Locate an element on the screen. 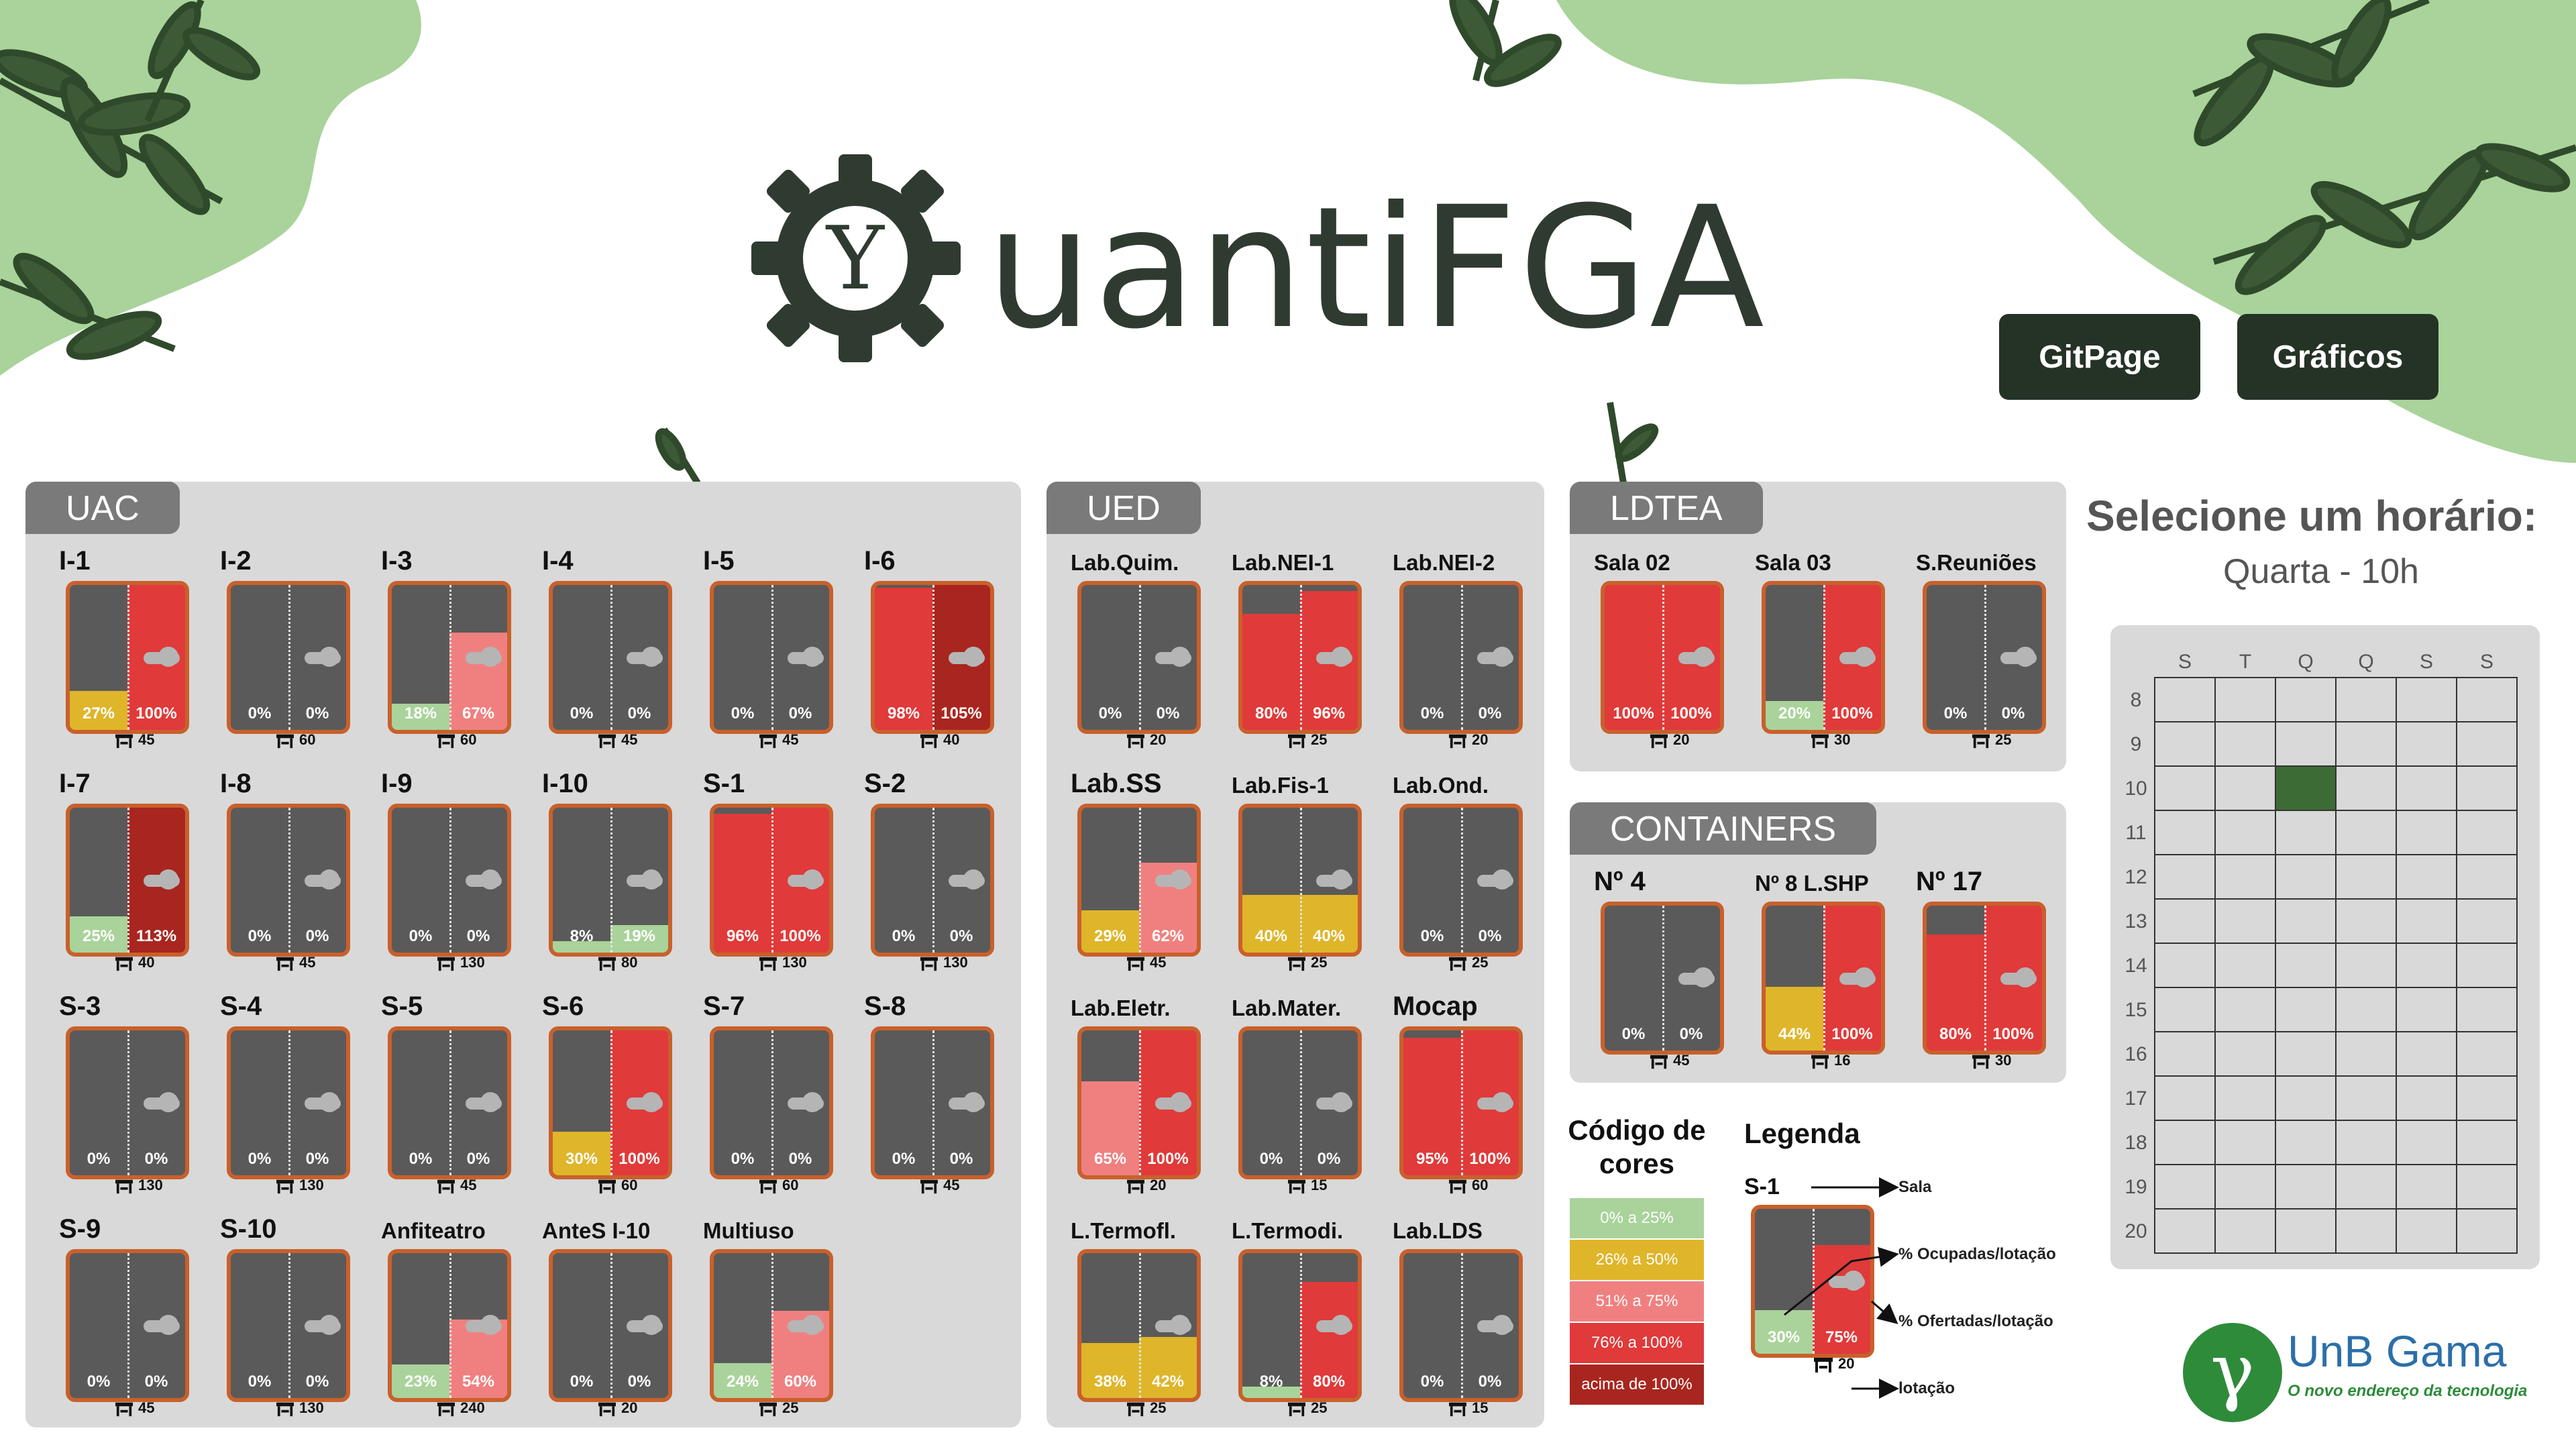 This screenshot has height=1449, width=2576. room-card-lab-fis-1: Lab.Fis-1 40% 40% 25 is located at coordinates (1299, 876).